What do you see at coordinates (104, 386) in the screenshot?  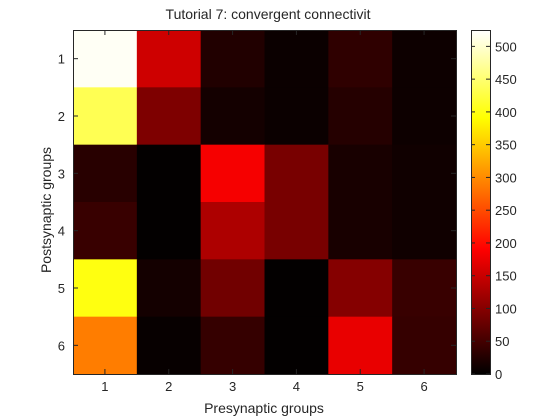 I see `x-tick-label: 1` at bounding box center [104, 386].